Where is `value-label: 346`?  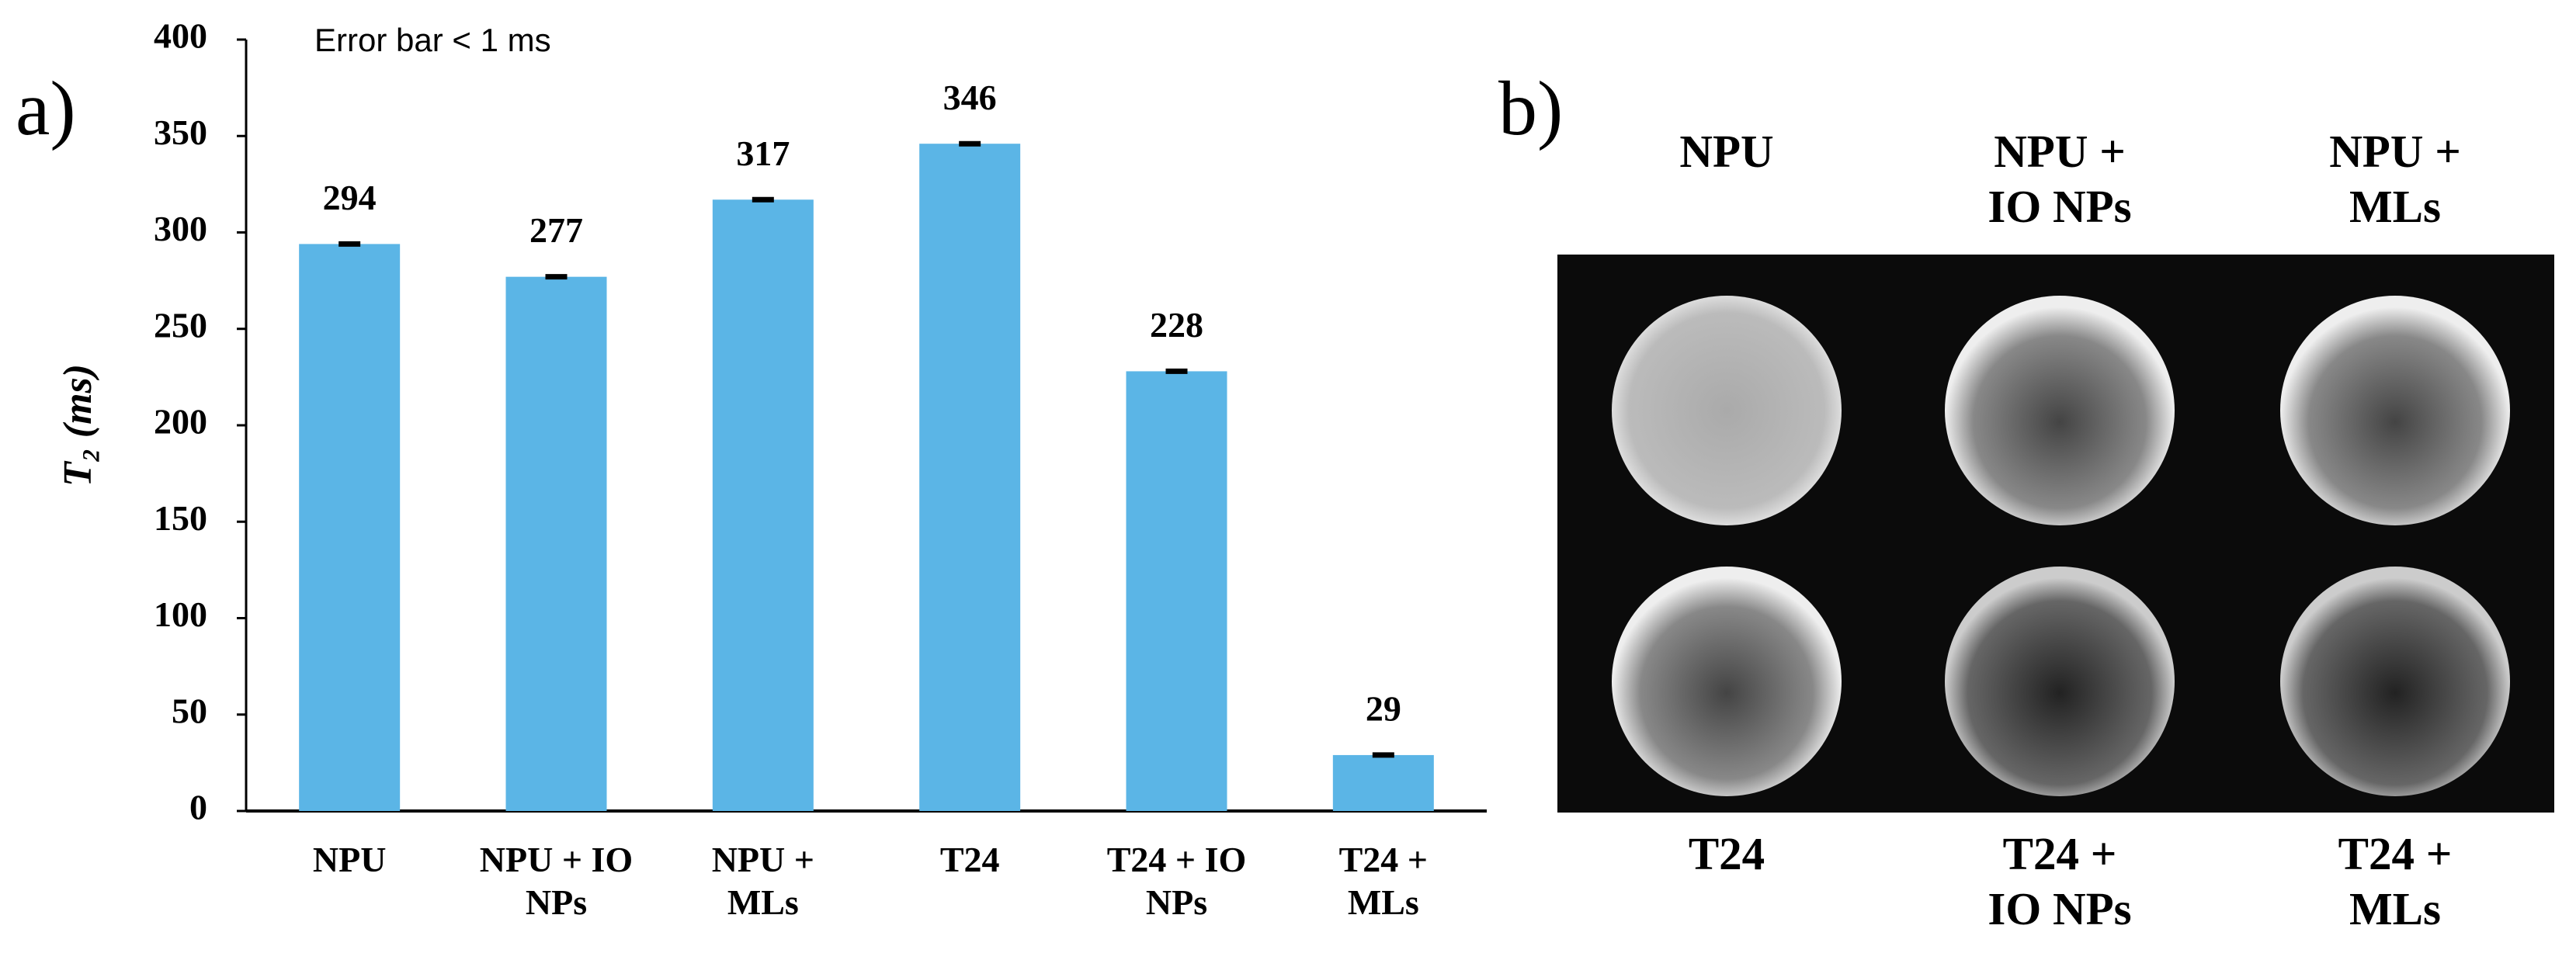
value-label: 346 is located at coordinates (970, 97).